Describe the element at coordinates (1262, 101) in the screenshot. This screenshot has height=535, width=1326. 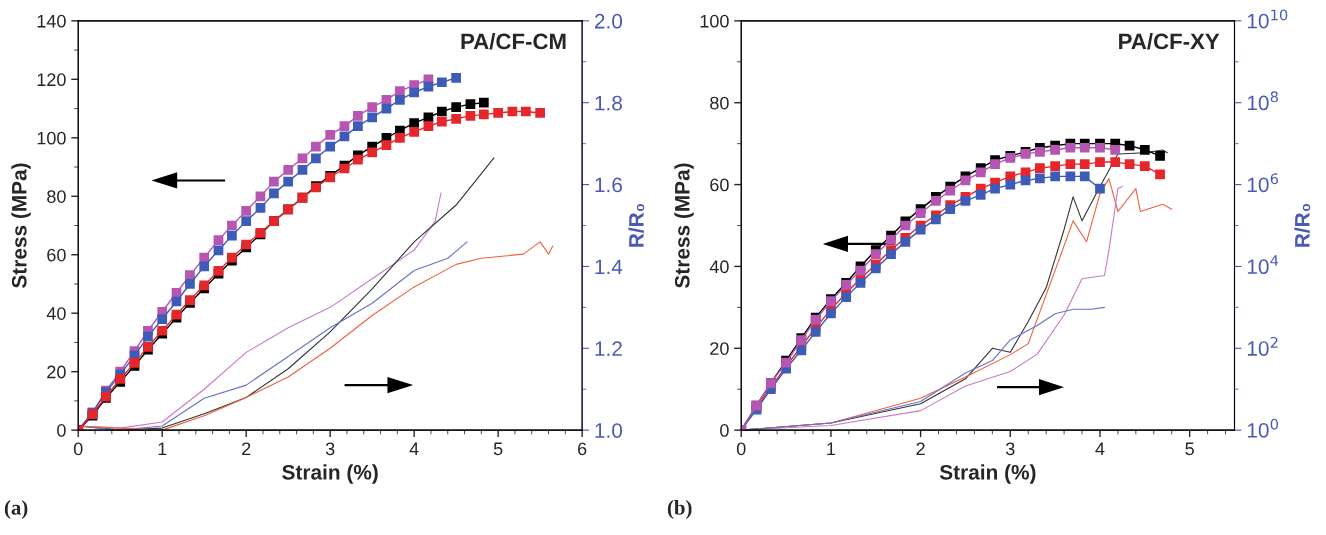
I see `y2-tick-label: 10$^{8}$` at that location.